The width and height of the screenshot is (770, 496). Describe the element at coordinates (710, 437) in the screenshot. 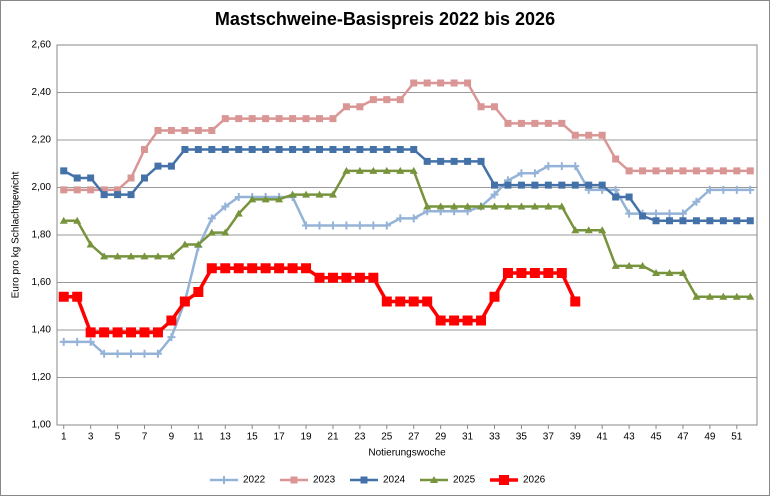

I see `x-tick-label: 49` at that location.